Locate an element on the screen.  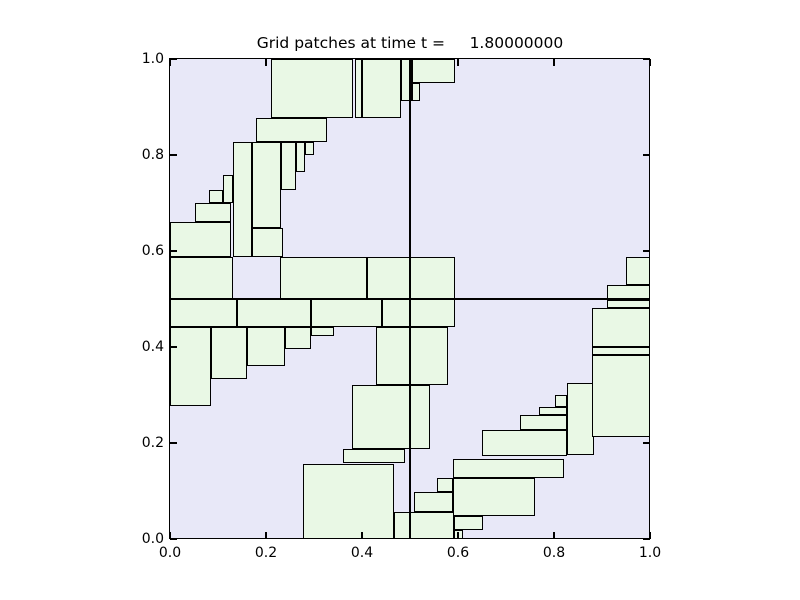
y-tick-label: 0.6 is located at coordinates (152, 251).